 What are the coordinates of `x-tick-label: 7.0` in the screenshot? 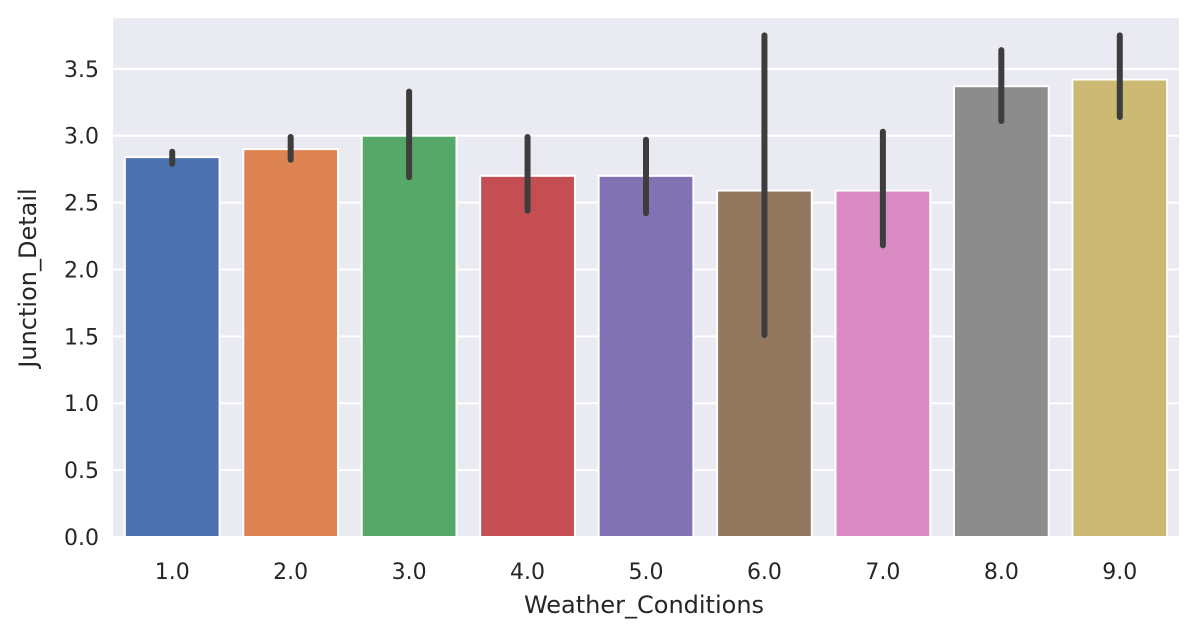 It's located at (882, 572).